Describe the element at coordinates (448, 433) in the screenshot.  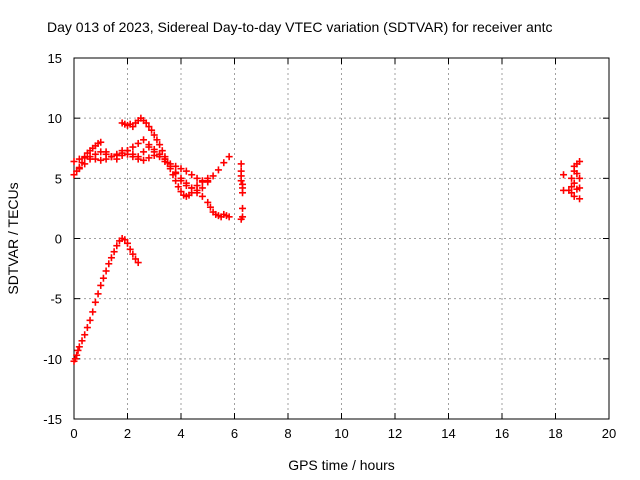
I see `x-tick-label: 14` at that location.